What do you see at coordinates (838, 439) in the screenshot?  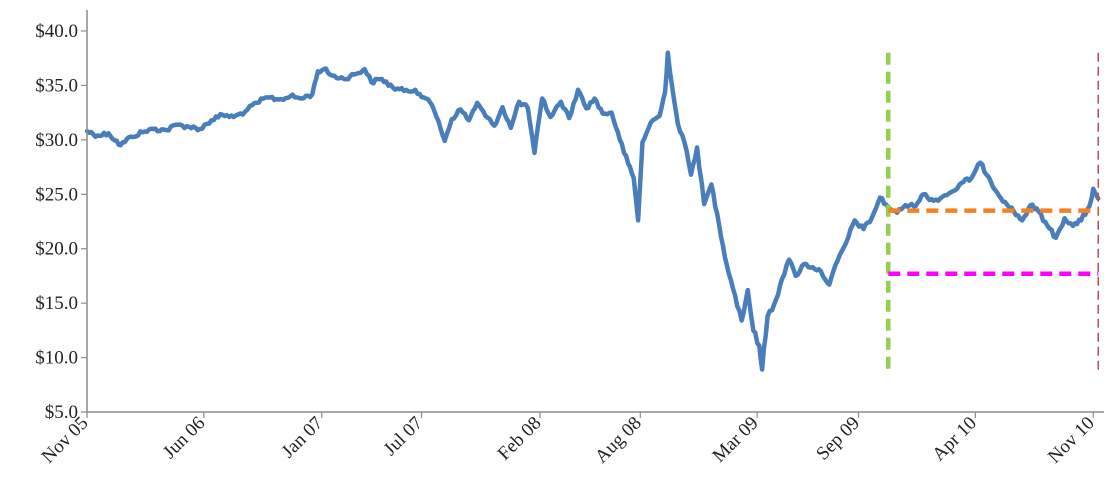 I see `x-tick-label: Sep 09` at bounding box center [838, 439].